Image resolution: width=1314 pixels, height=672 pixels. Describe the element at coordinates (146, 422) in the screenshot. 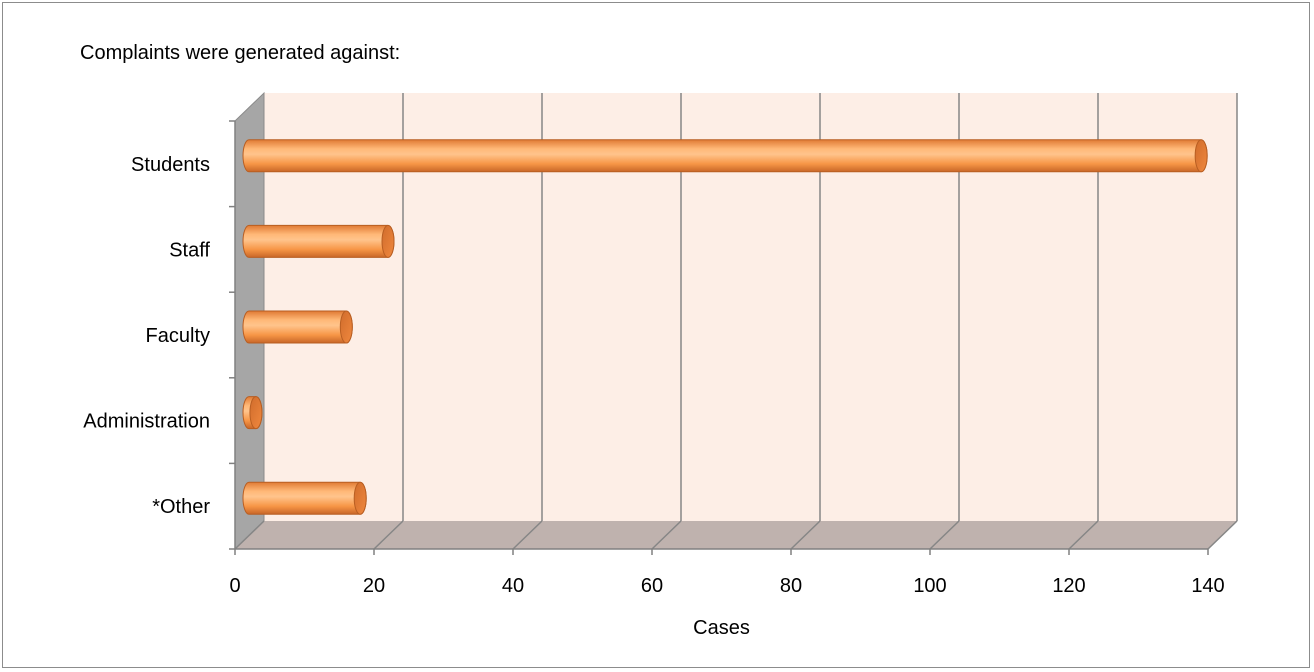

I see `y-tick-label: Administration` at that location.